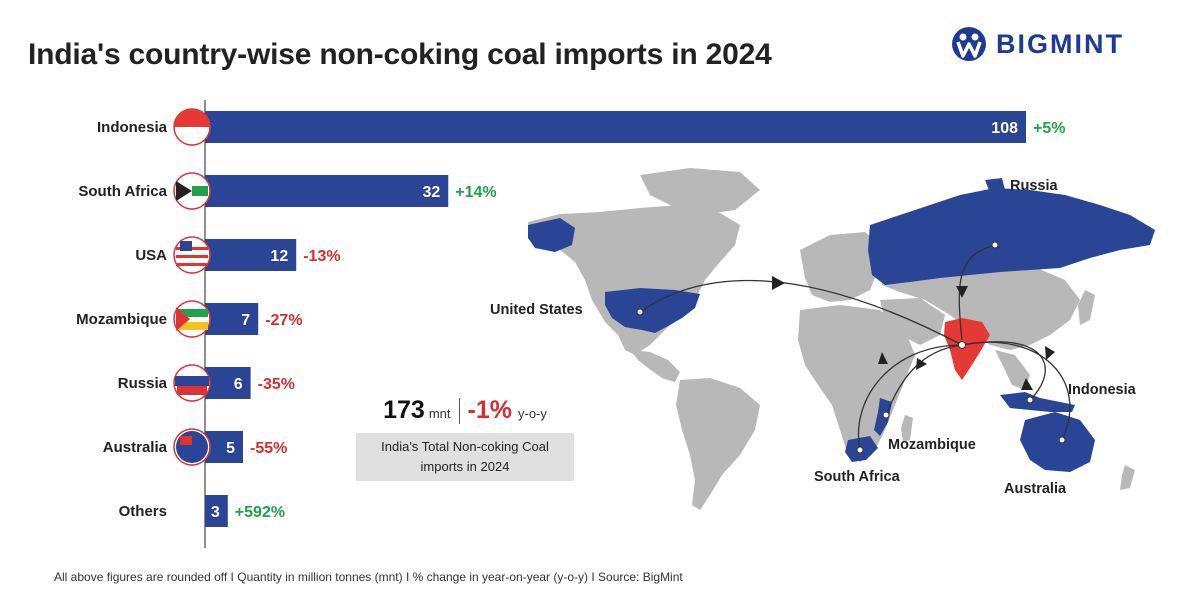  I want to click on category-label-mozambique: Mozambique, so click(121, 319).